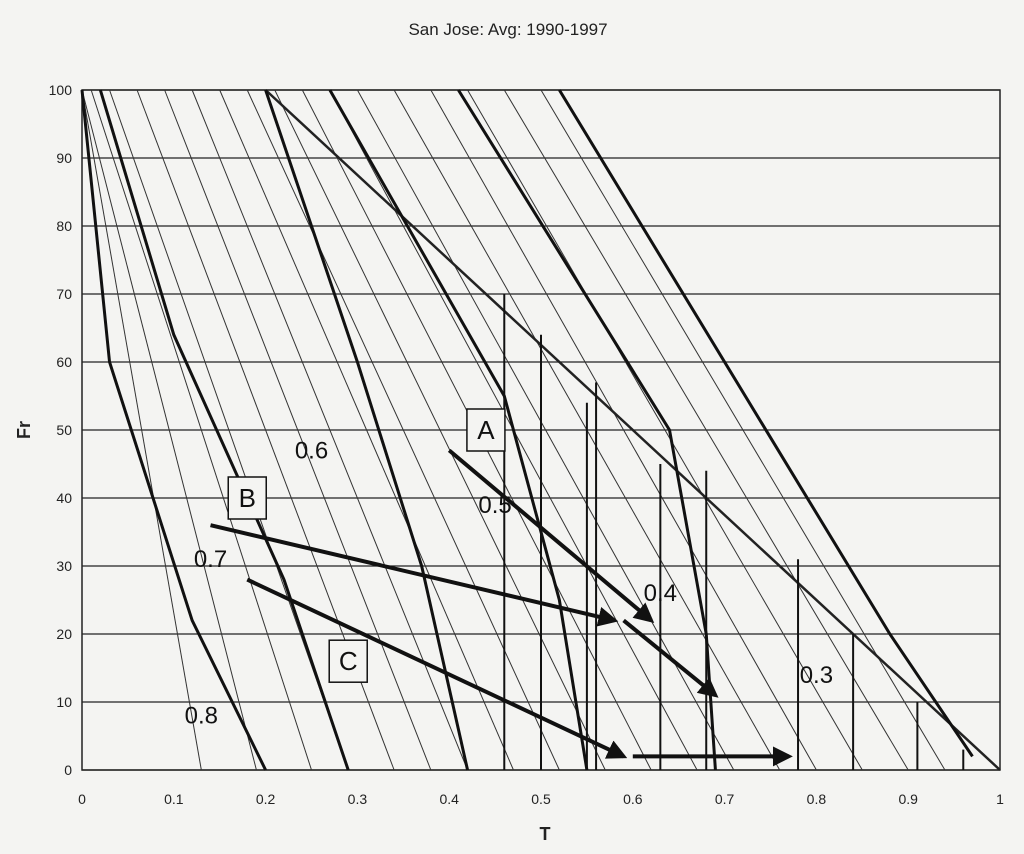 This screenshot has height=854, width=1024. Describe the element at coordinates (633, 799) in the screenshot. I see `x-tick-label-6: 0.6` at that location.